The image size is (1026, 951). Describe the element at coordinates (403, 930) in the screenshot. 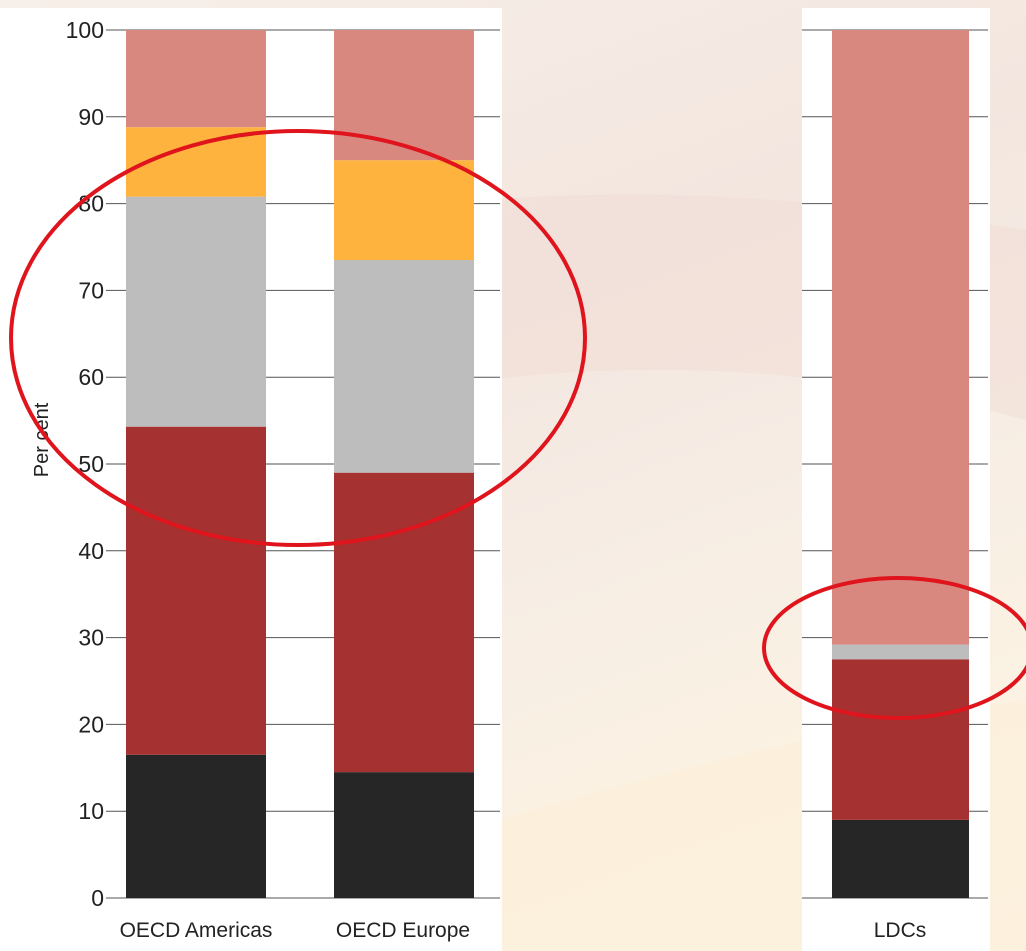

I see `x-category-label-1: OECD Europe` at that location.